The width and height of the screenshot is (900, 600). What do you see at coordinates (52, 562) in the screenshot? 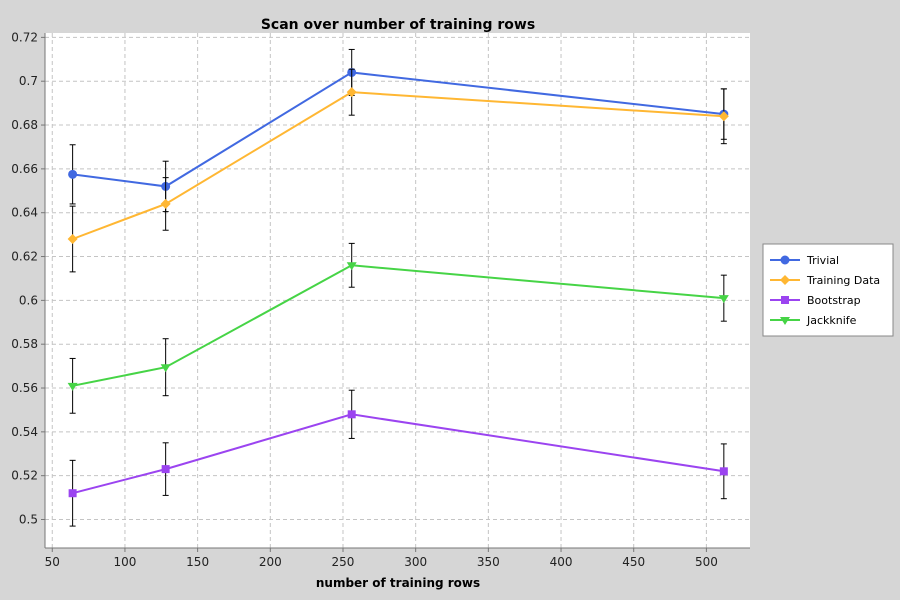
I see `x-tick-label: 50` at bounding box center [52, 562].